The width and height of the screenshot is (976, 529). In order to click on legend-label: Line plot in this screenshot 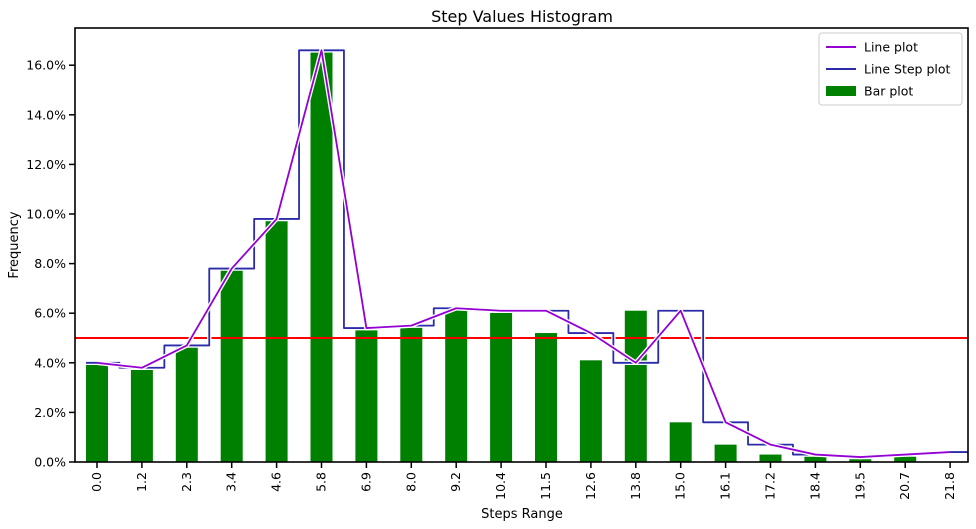, I will do `click(891, 47)`.